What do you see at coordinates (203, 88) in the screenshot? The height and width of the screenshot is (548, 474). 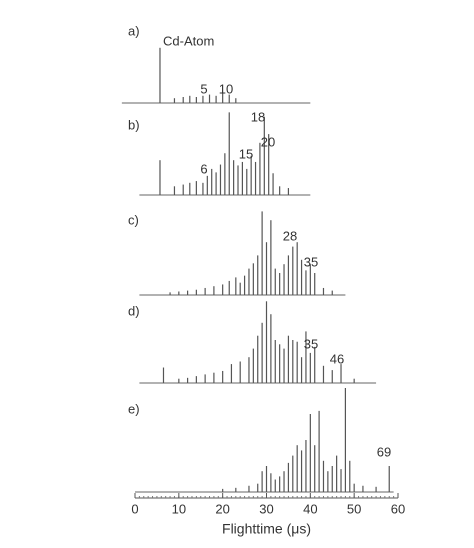 I see `peak-annotation: 5` at bounding box center [203, 88].